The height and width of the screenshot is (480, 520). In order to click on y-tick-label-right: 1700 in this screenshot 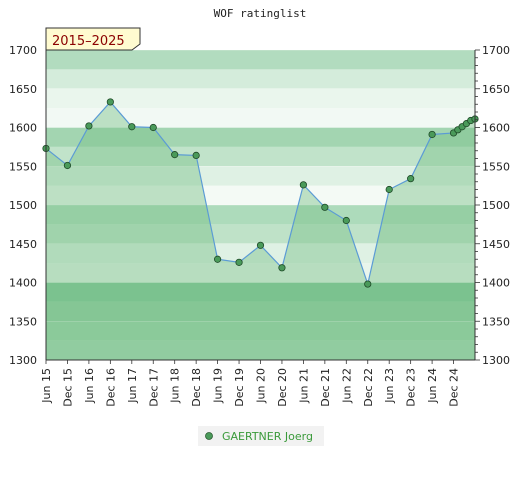, I will do `click(496, 50)`.